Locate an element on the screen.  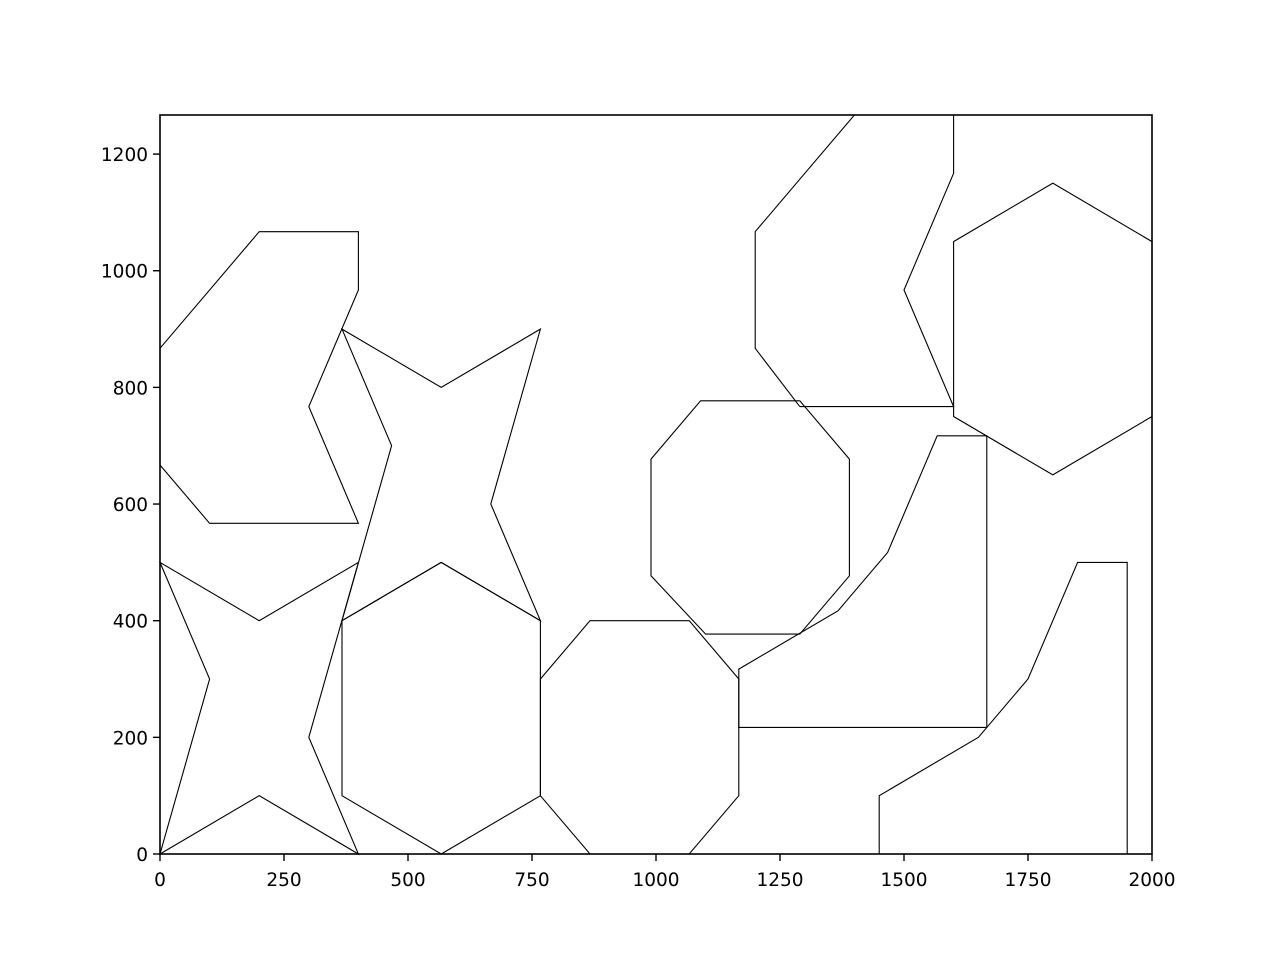
x-axis: 0 250 500 750 1000 1250 1500 1750 2000 is located at coordinates (665, 872).